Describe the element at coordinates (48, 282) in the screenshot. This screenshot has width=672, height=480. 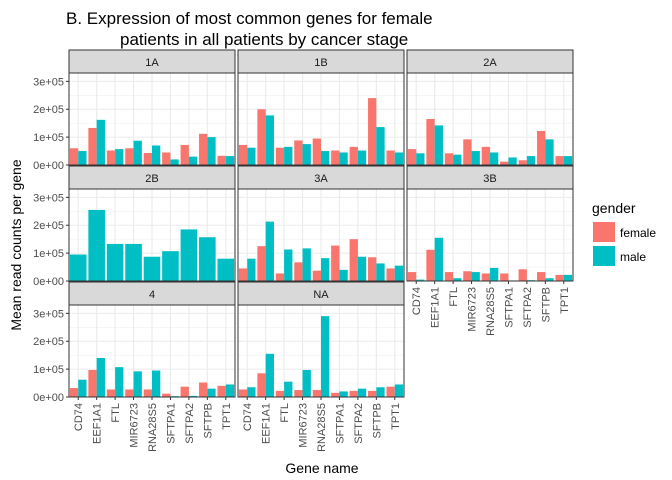
I see `y-tick-label: 0e+00` at that location.